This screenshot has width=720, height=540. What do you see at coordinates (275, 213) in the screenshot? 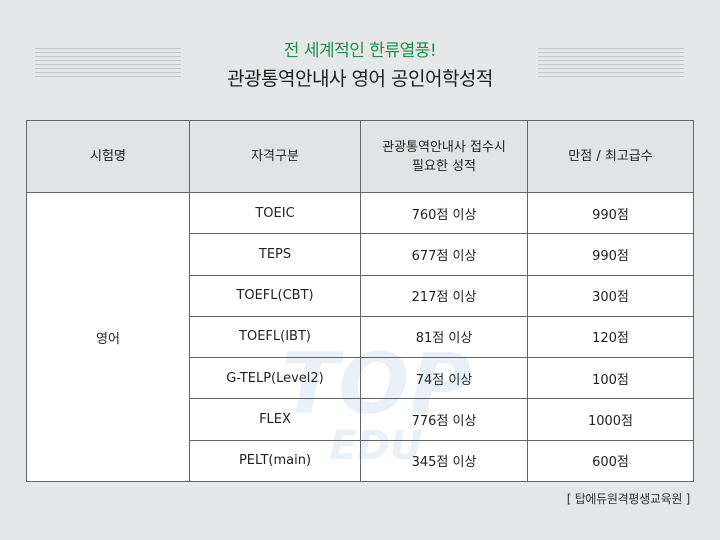
I see `qualification-cell: TOEIC` at bounding box center [275, 213].